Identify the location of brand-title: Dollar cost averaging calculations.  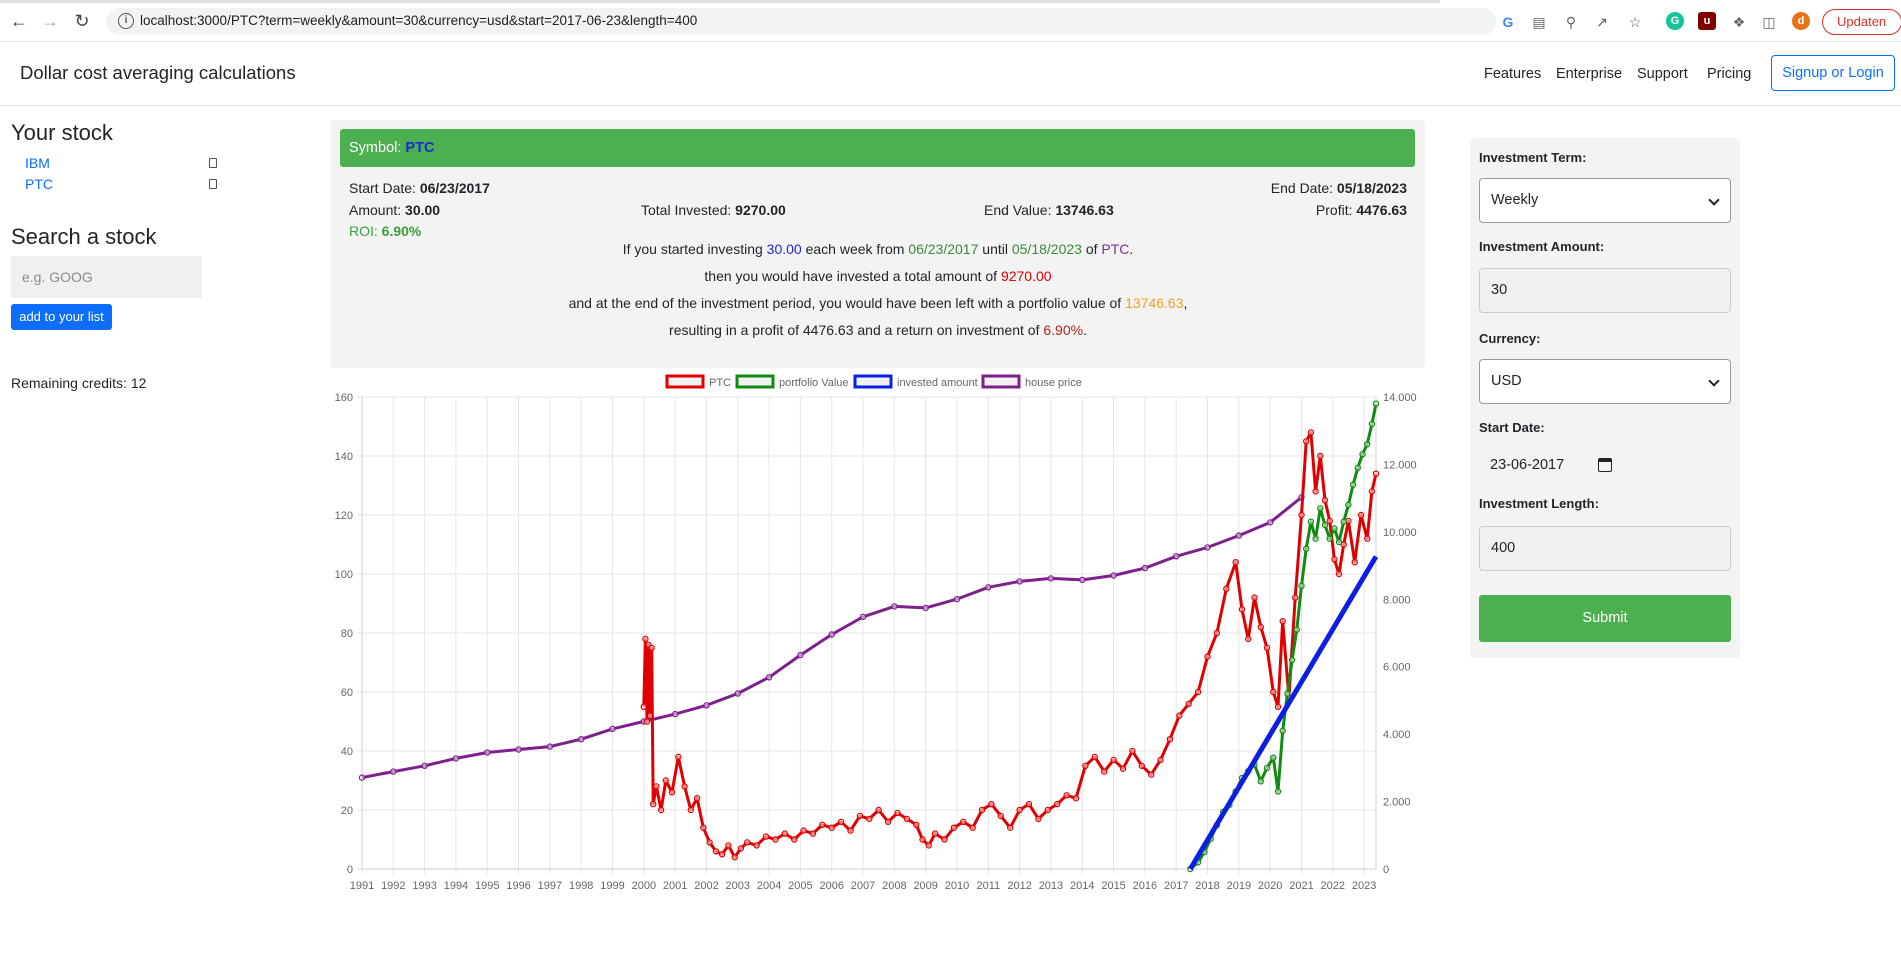
(158, 72).